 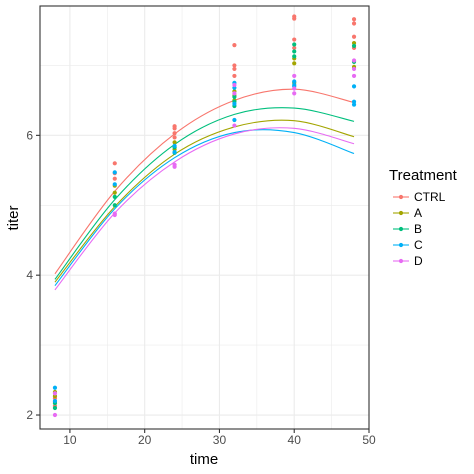 I want to click on x-tick-label: 10, so click(x=70, y=440).